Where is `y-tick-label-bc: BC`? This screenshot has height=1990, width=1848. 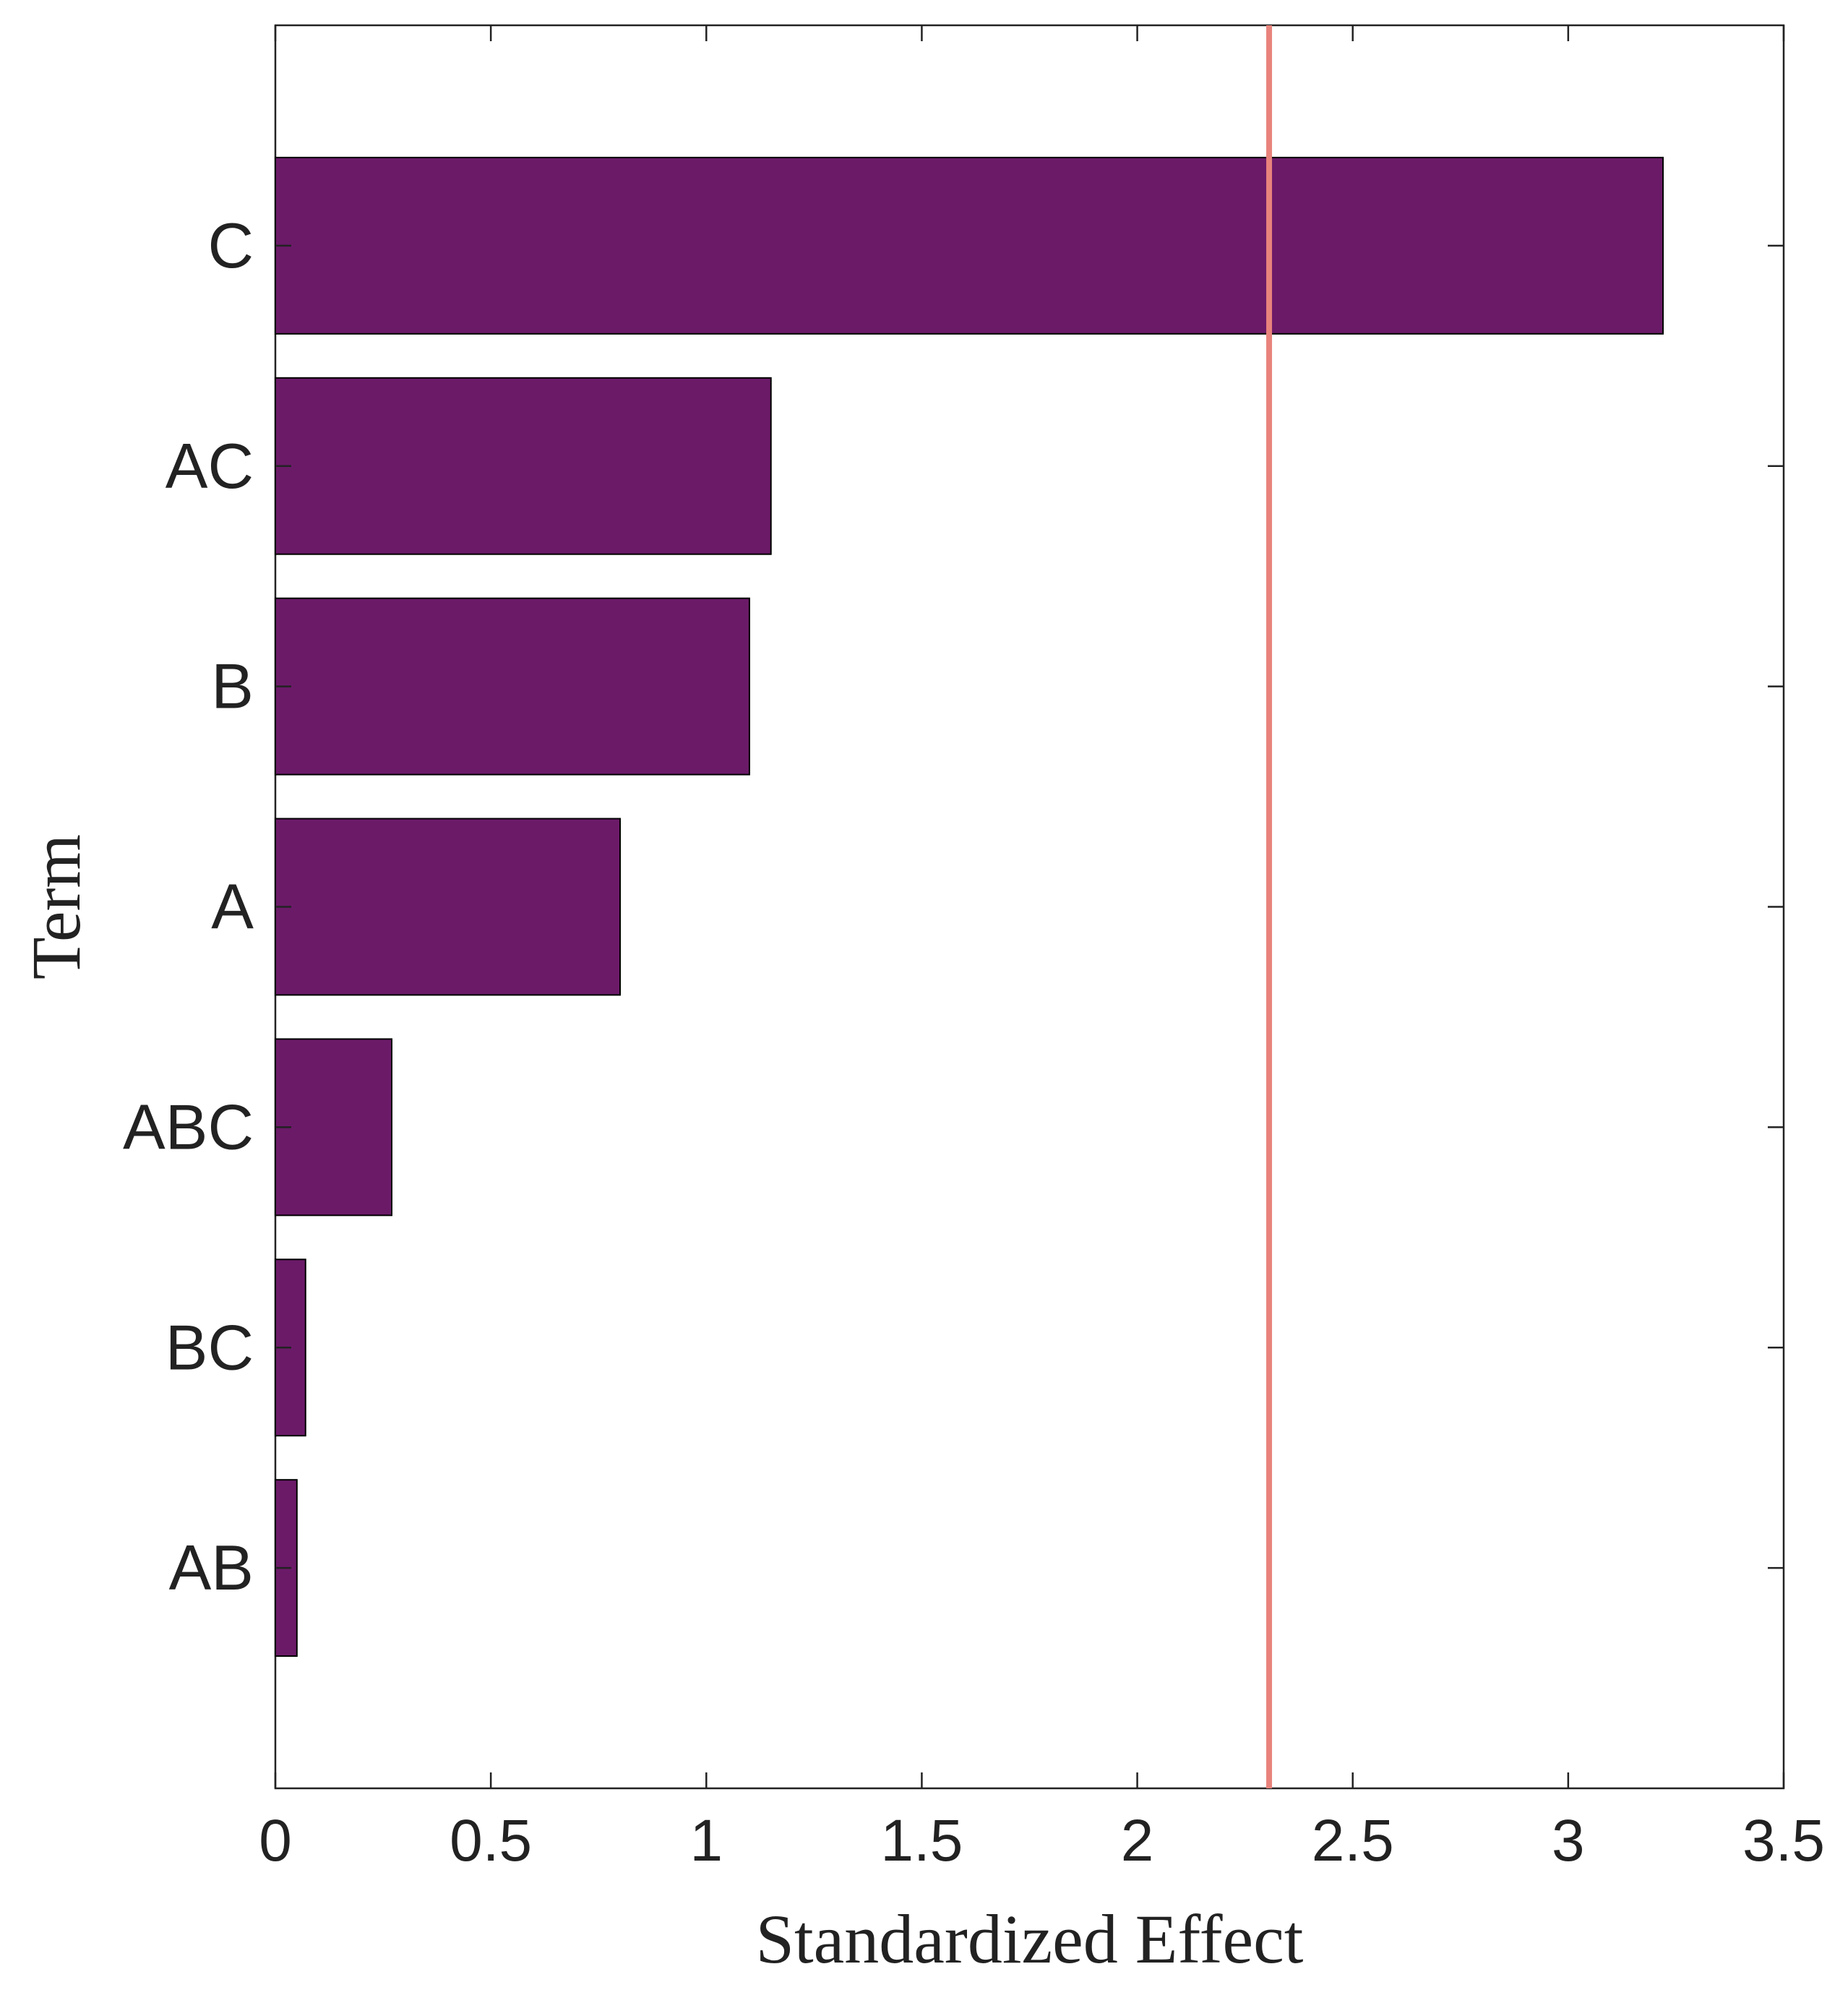 y-tick-label-bc: BC is located at coordinates (210, 1347).